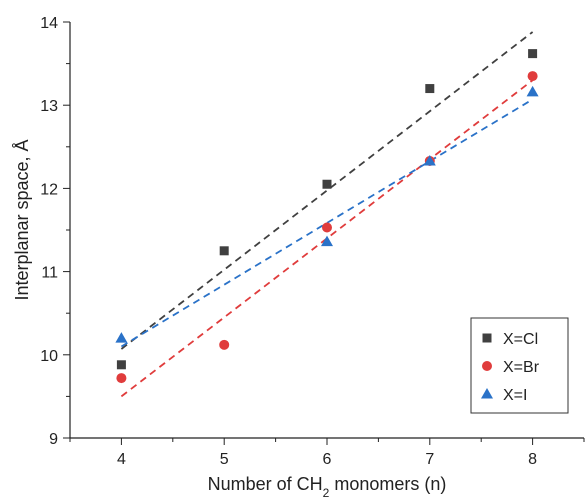  What do you see at coordinates (55, 231) in the screenshot?
I see `y-axis-ticks: 9 10 11 12 13 14` at bounding box center [55, 231].